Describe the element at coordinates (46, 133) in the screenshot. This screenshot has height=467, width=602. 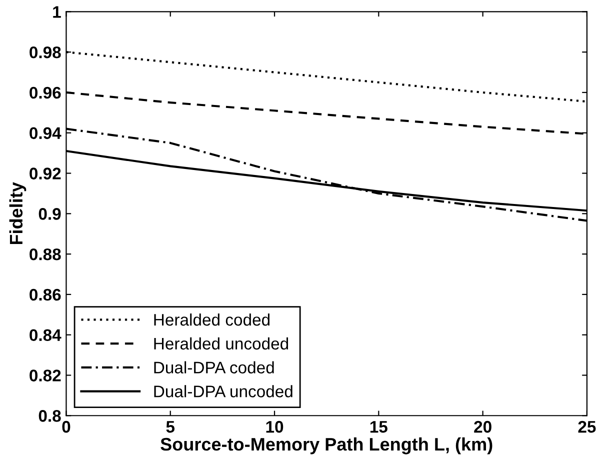
I see `y-tick-label: 0.94` at that location.